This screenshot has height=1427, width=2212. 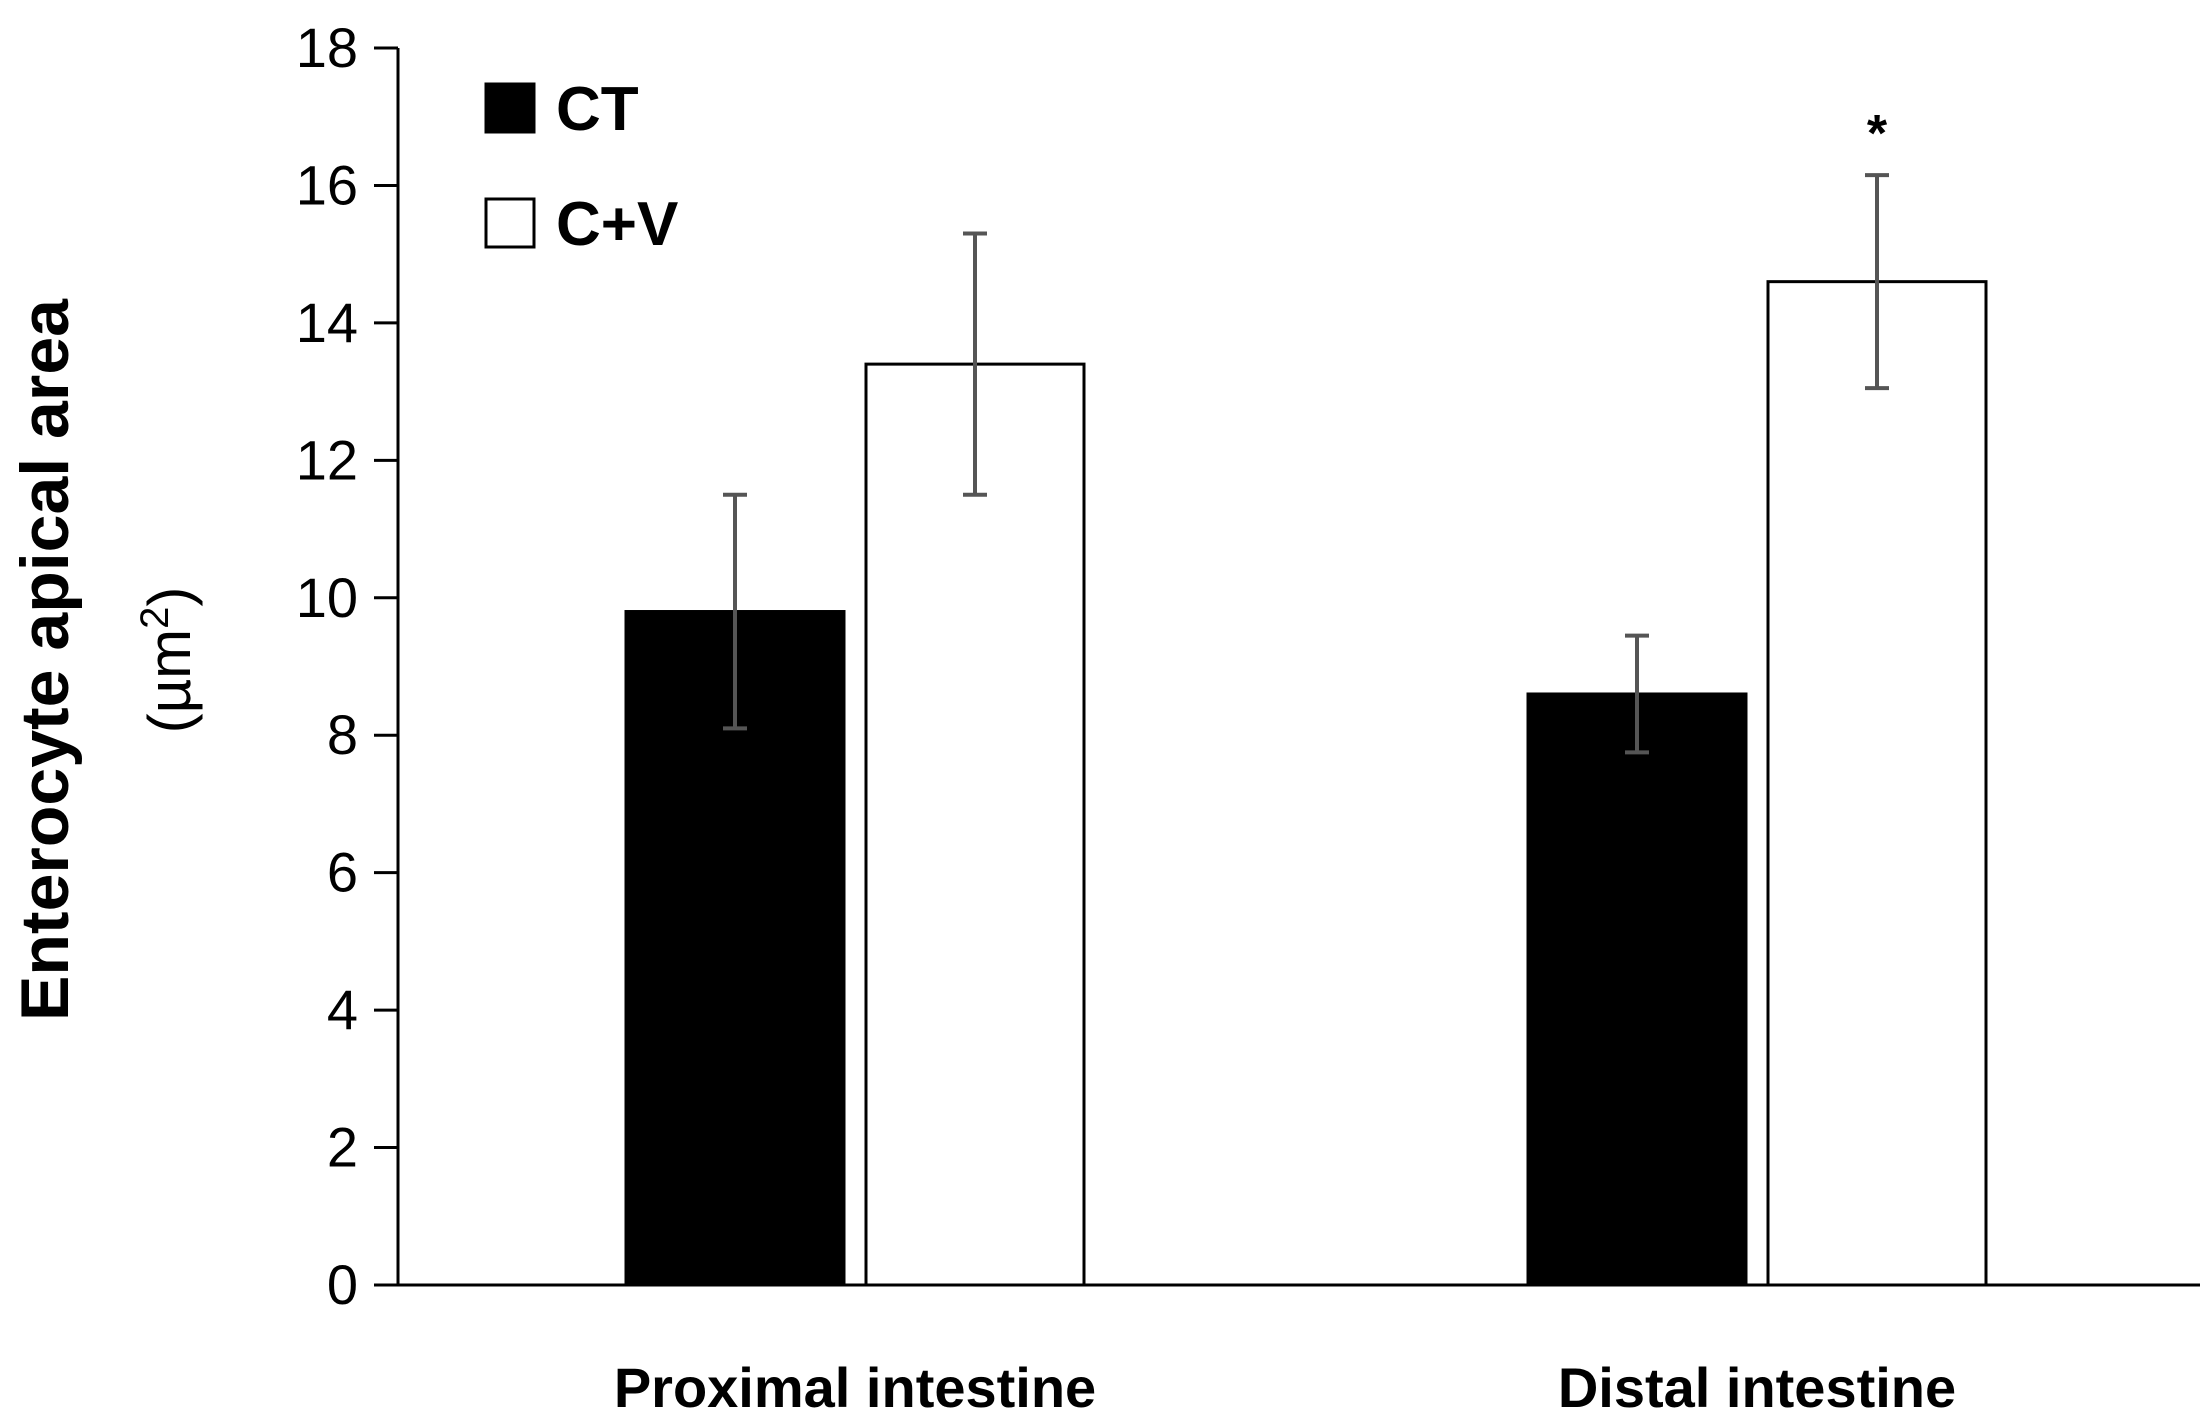 What do you see at coordinates (1637, 989) in the screenshot?
I see `bar-ct` at bounding box center [1637, 989].